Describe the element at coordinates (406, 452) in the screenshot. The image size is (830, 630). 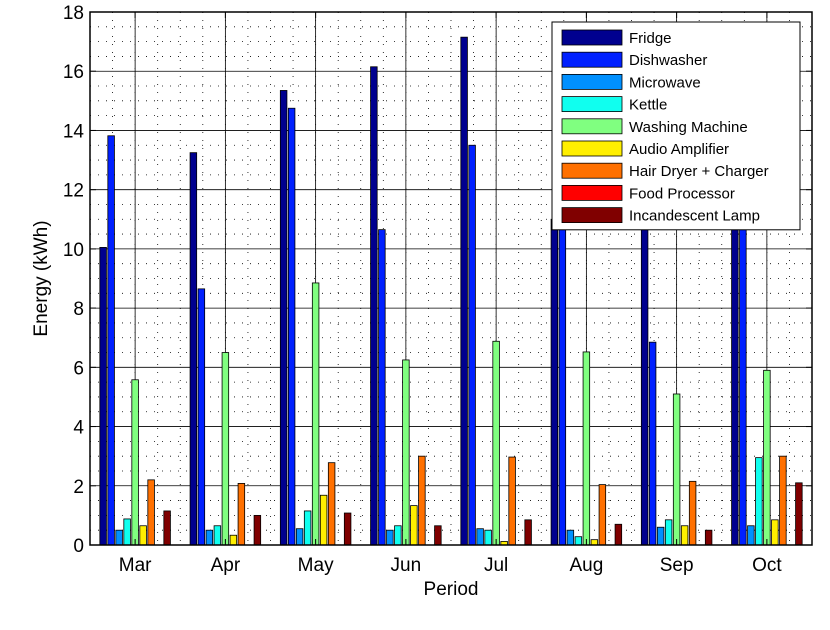
I see `bar-washing-machine-jun` at that location.